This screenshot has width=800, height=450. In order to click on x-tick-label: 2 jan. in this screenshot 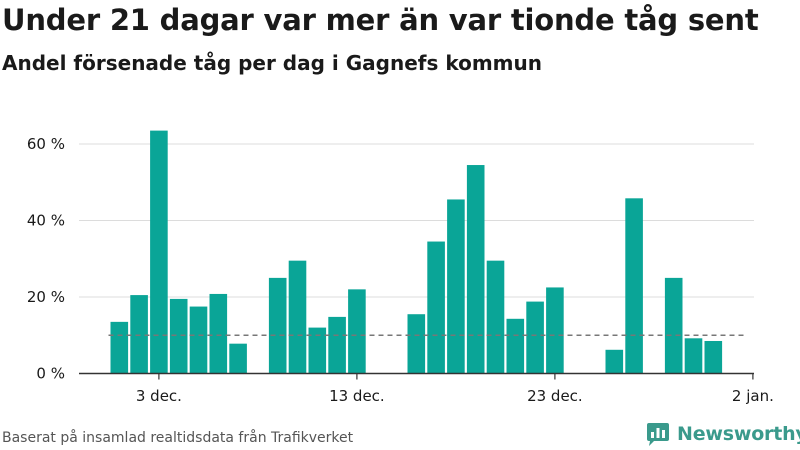, I will do `click(753, 396)`.